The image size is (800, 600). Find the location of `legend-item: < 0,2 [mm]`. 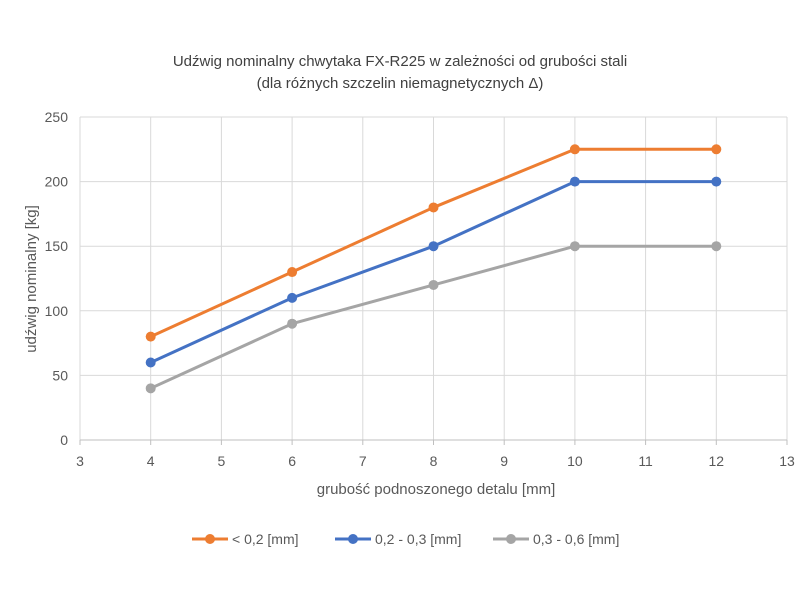

legend-item: < 0,2 [mm] is located at coordinates (245, 539).